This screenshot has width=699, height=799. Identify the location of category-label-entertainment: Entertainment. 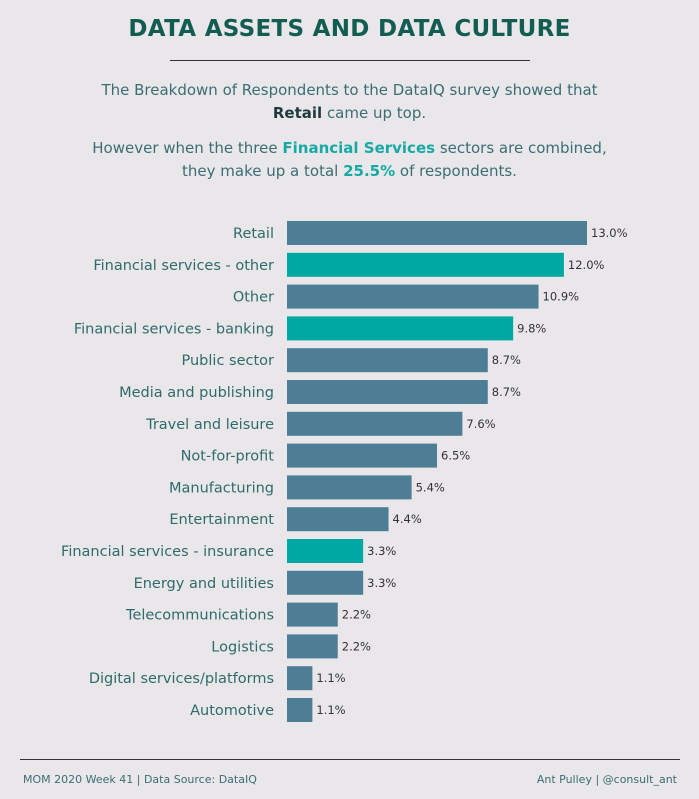
(221, 520).